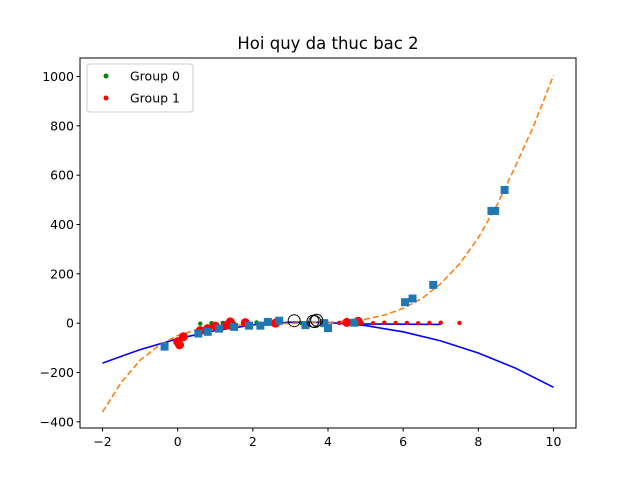  I want to click on legend: Group 0 Group 1, so click(140, 88).